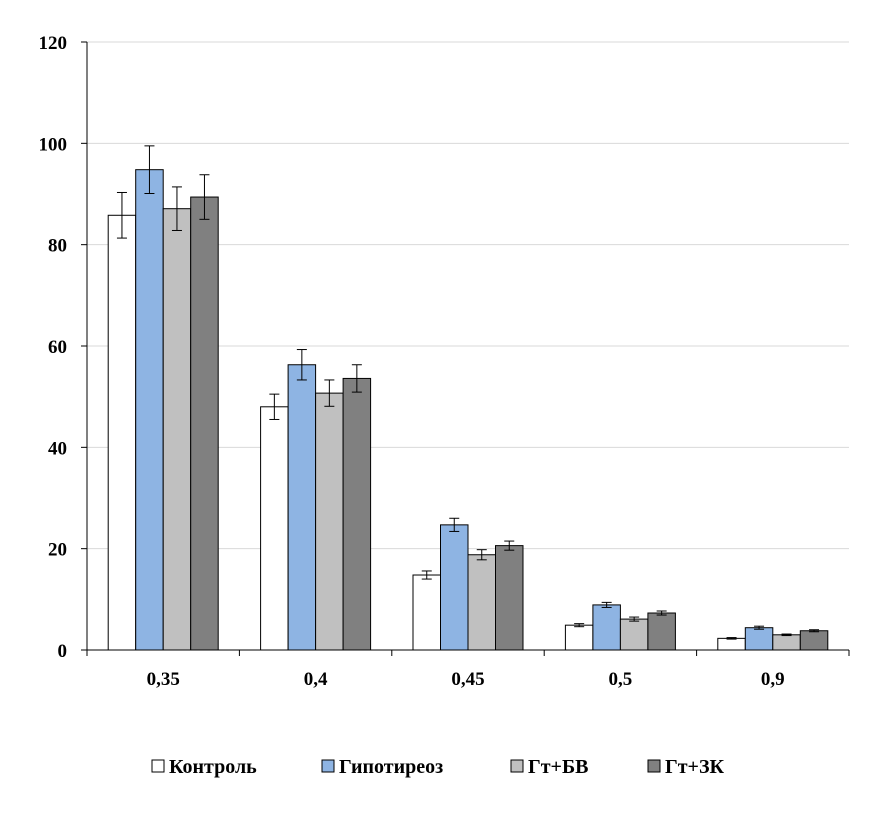 The height and width of the screenshot is (814, 875). Describe the element at coordinates (57, 246) in the screenshot. I see `y-tick-label: 80` at that location.